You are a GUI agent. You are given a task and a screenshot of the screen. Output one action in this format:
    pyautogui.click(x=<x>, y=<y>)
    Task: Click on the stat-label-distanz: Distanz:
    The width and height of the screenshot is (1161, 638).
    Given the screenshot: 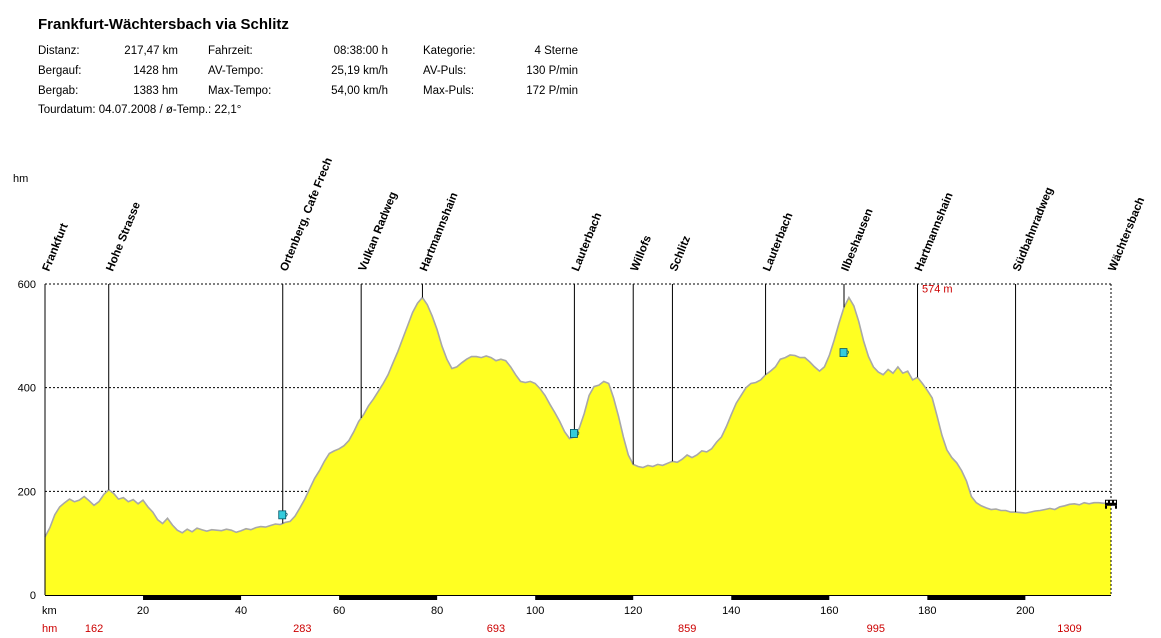 What is the action you would take?
    pyautogui.click(x=59, y=51)
    